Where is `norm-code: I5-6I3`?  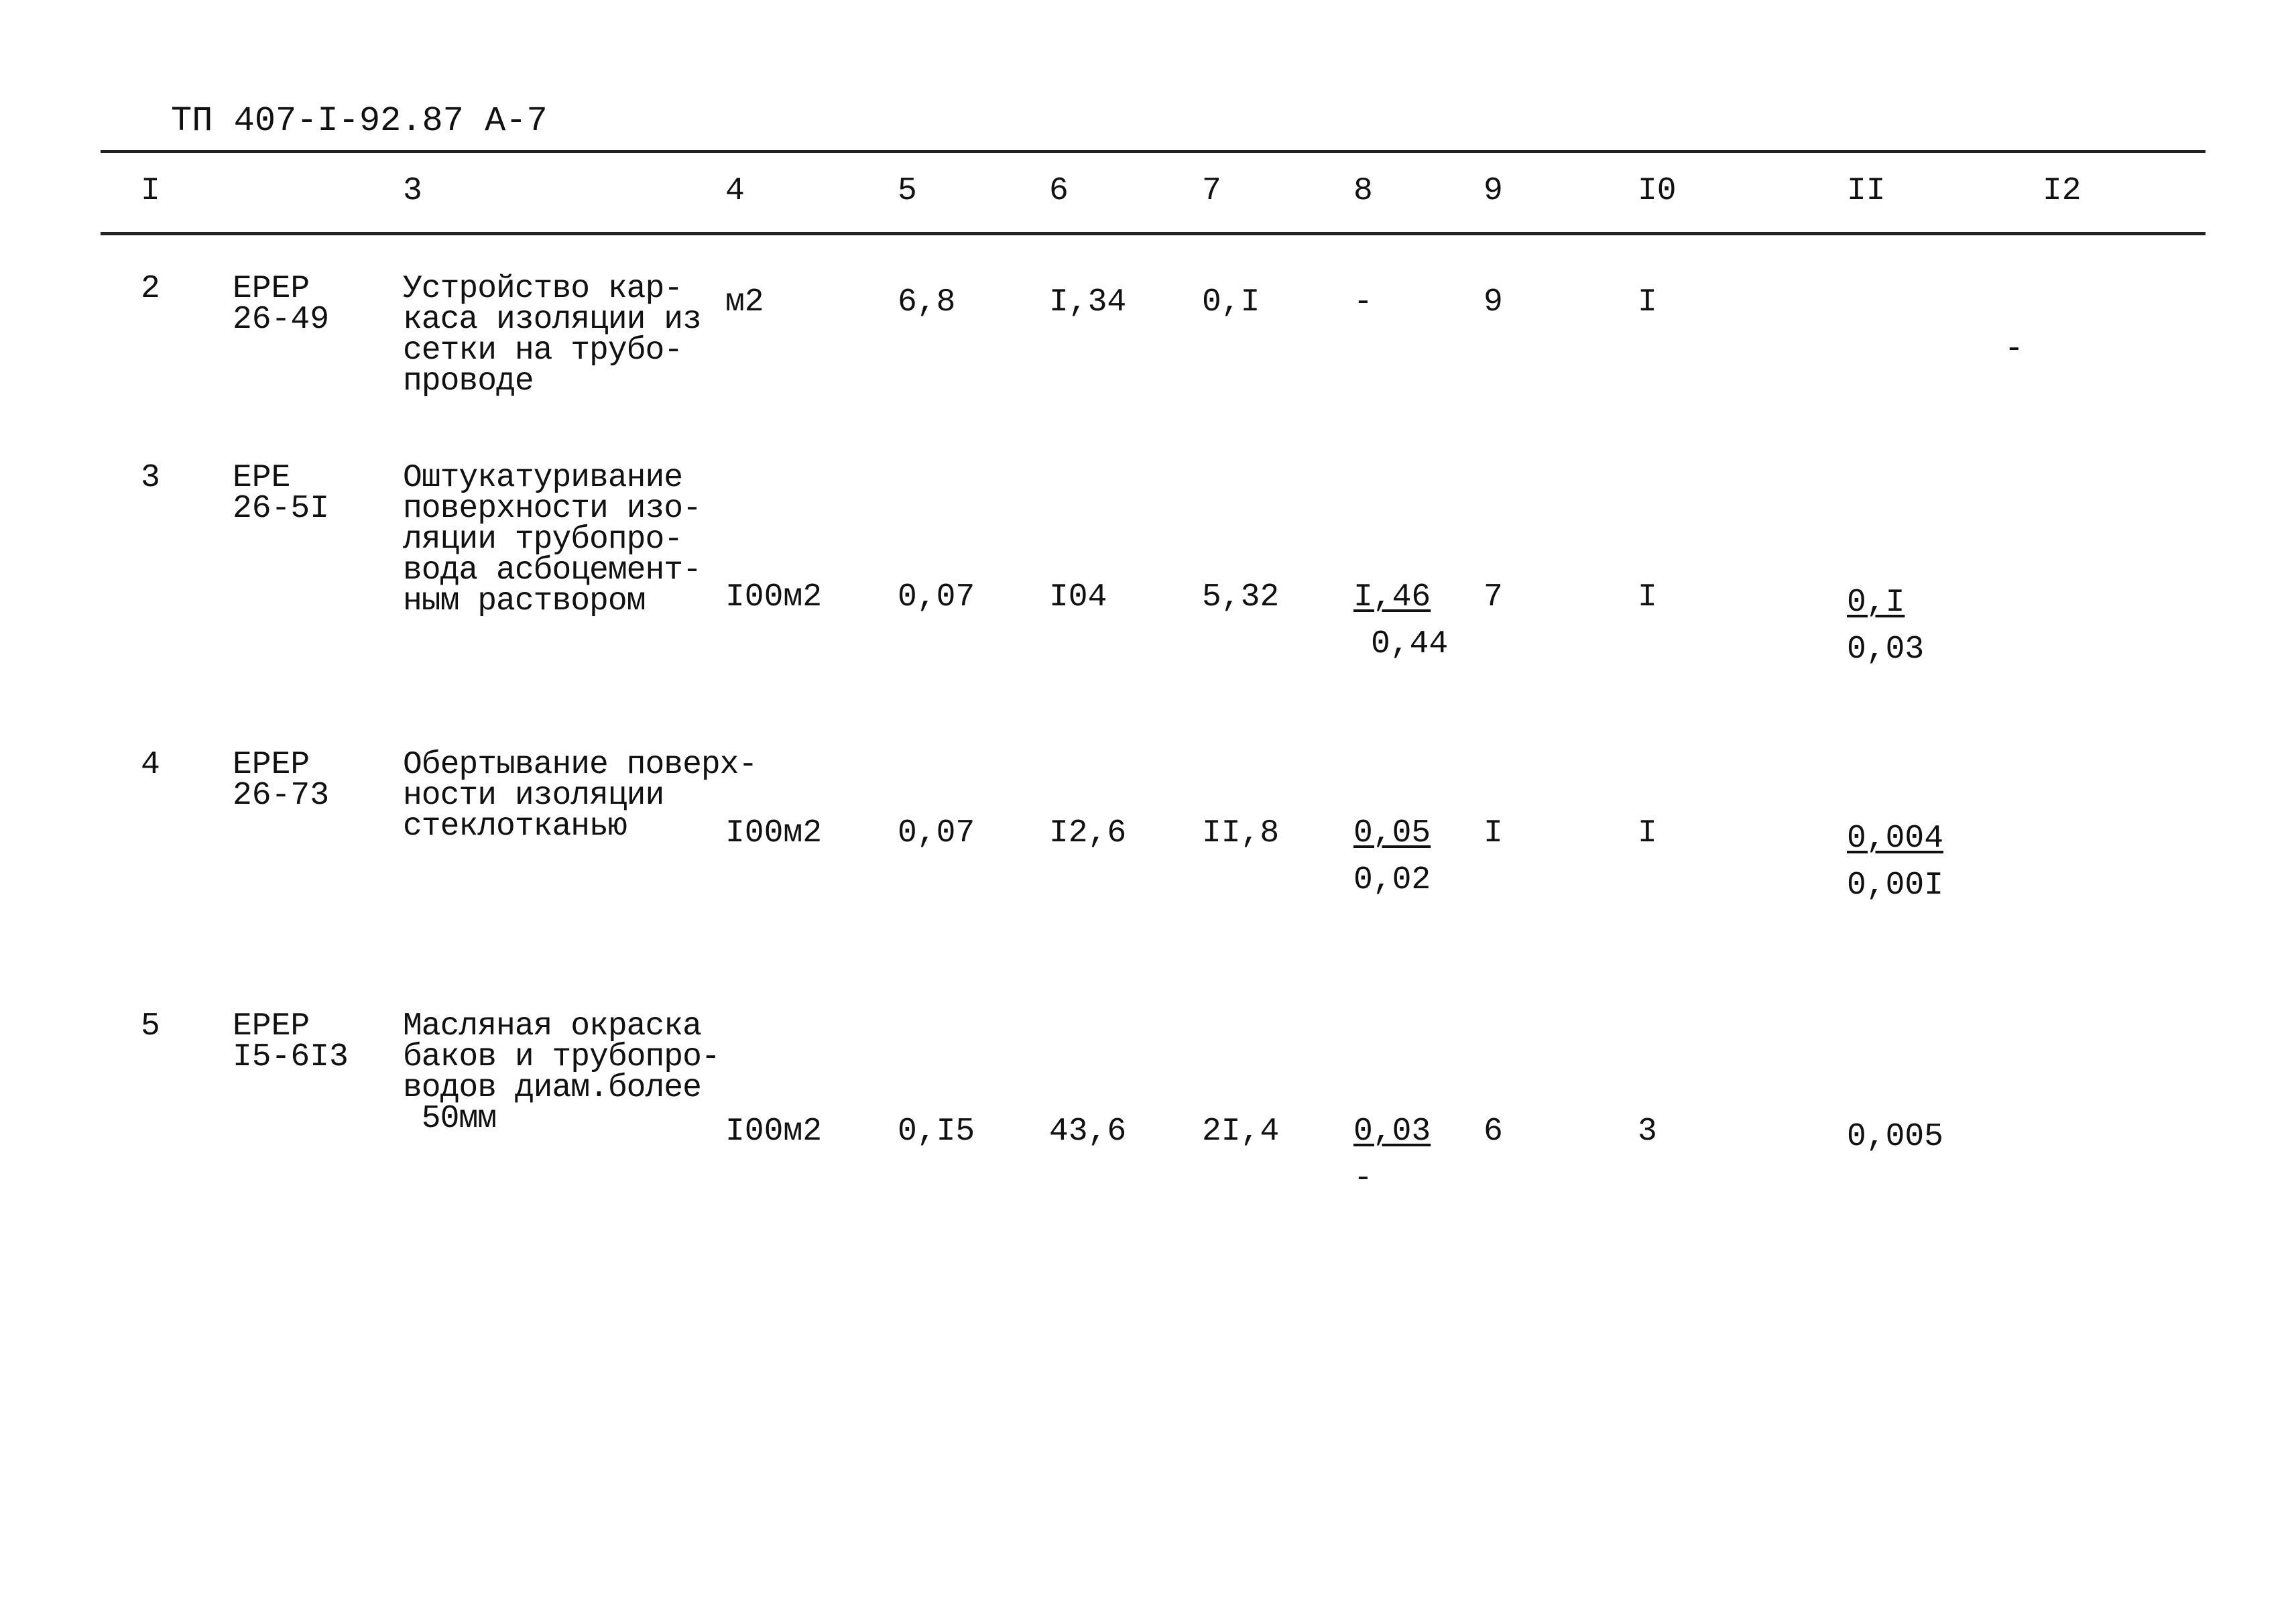
norm-code: I5-6I3 is located at coordinates (291, 1057).